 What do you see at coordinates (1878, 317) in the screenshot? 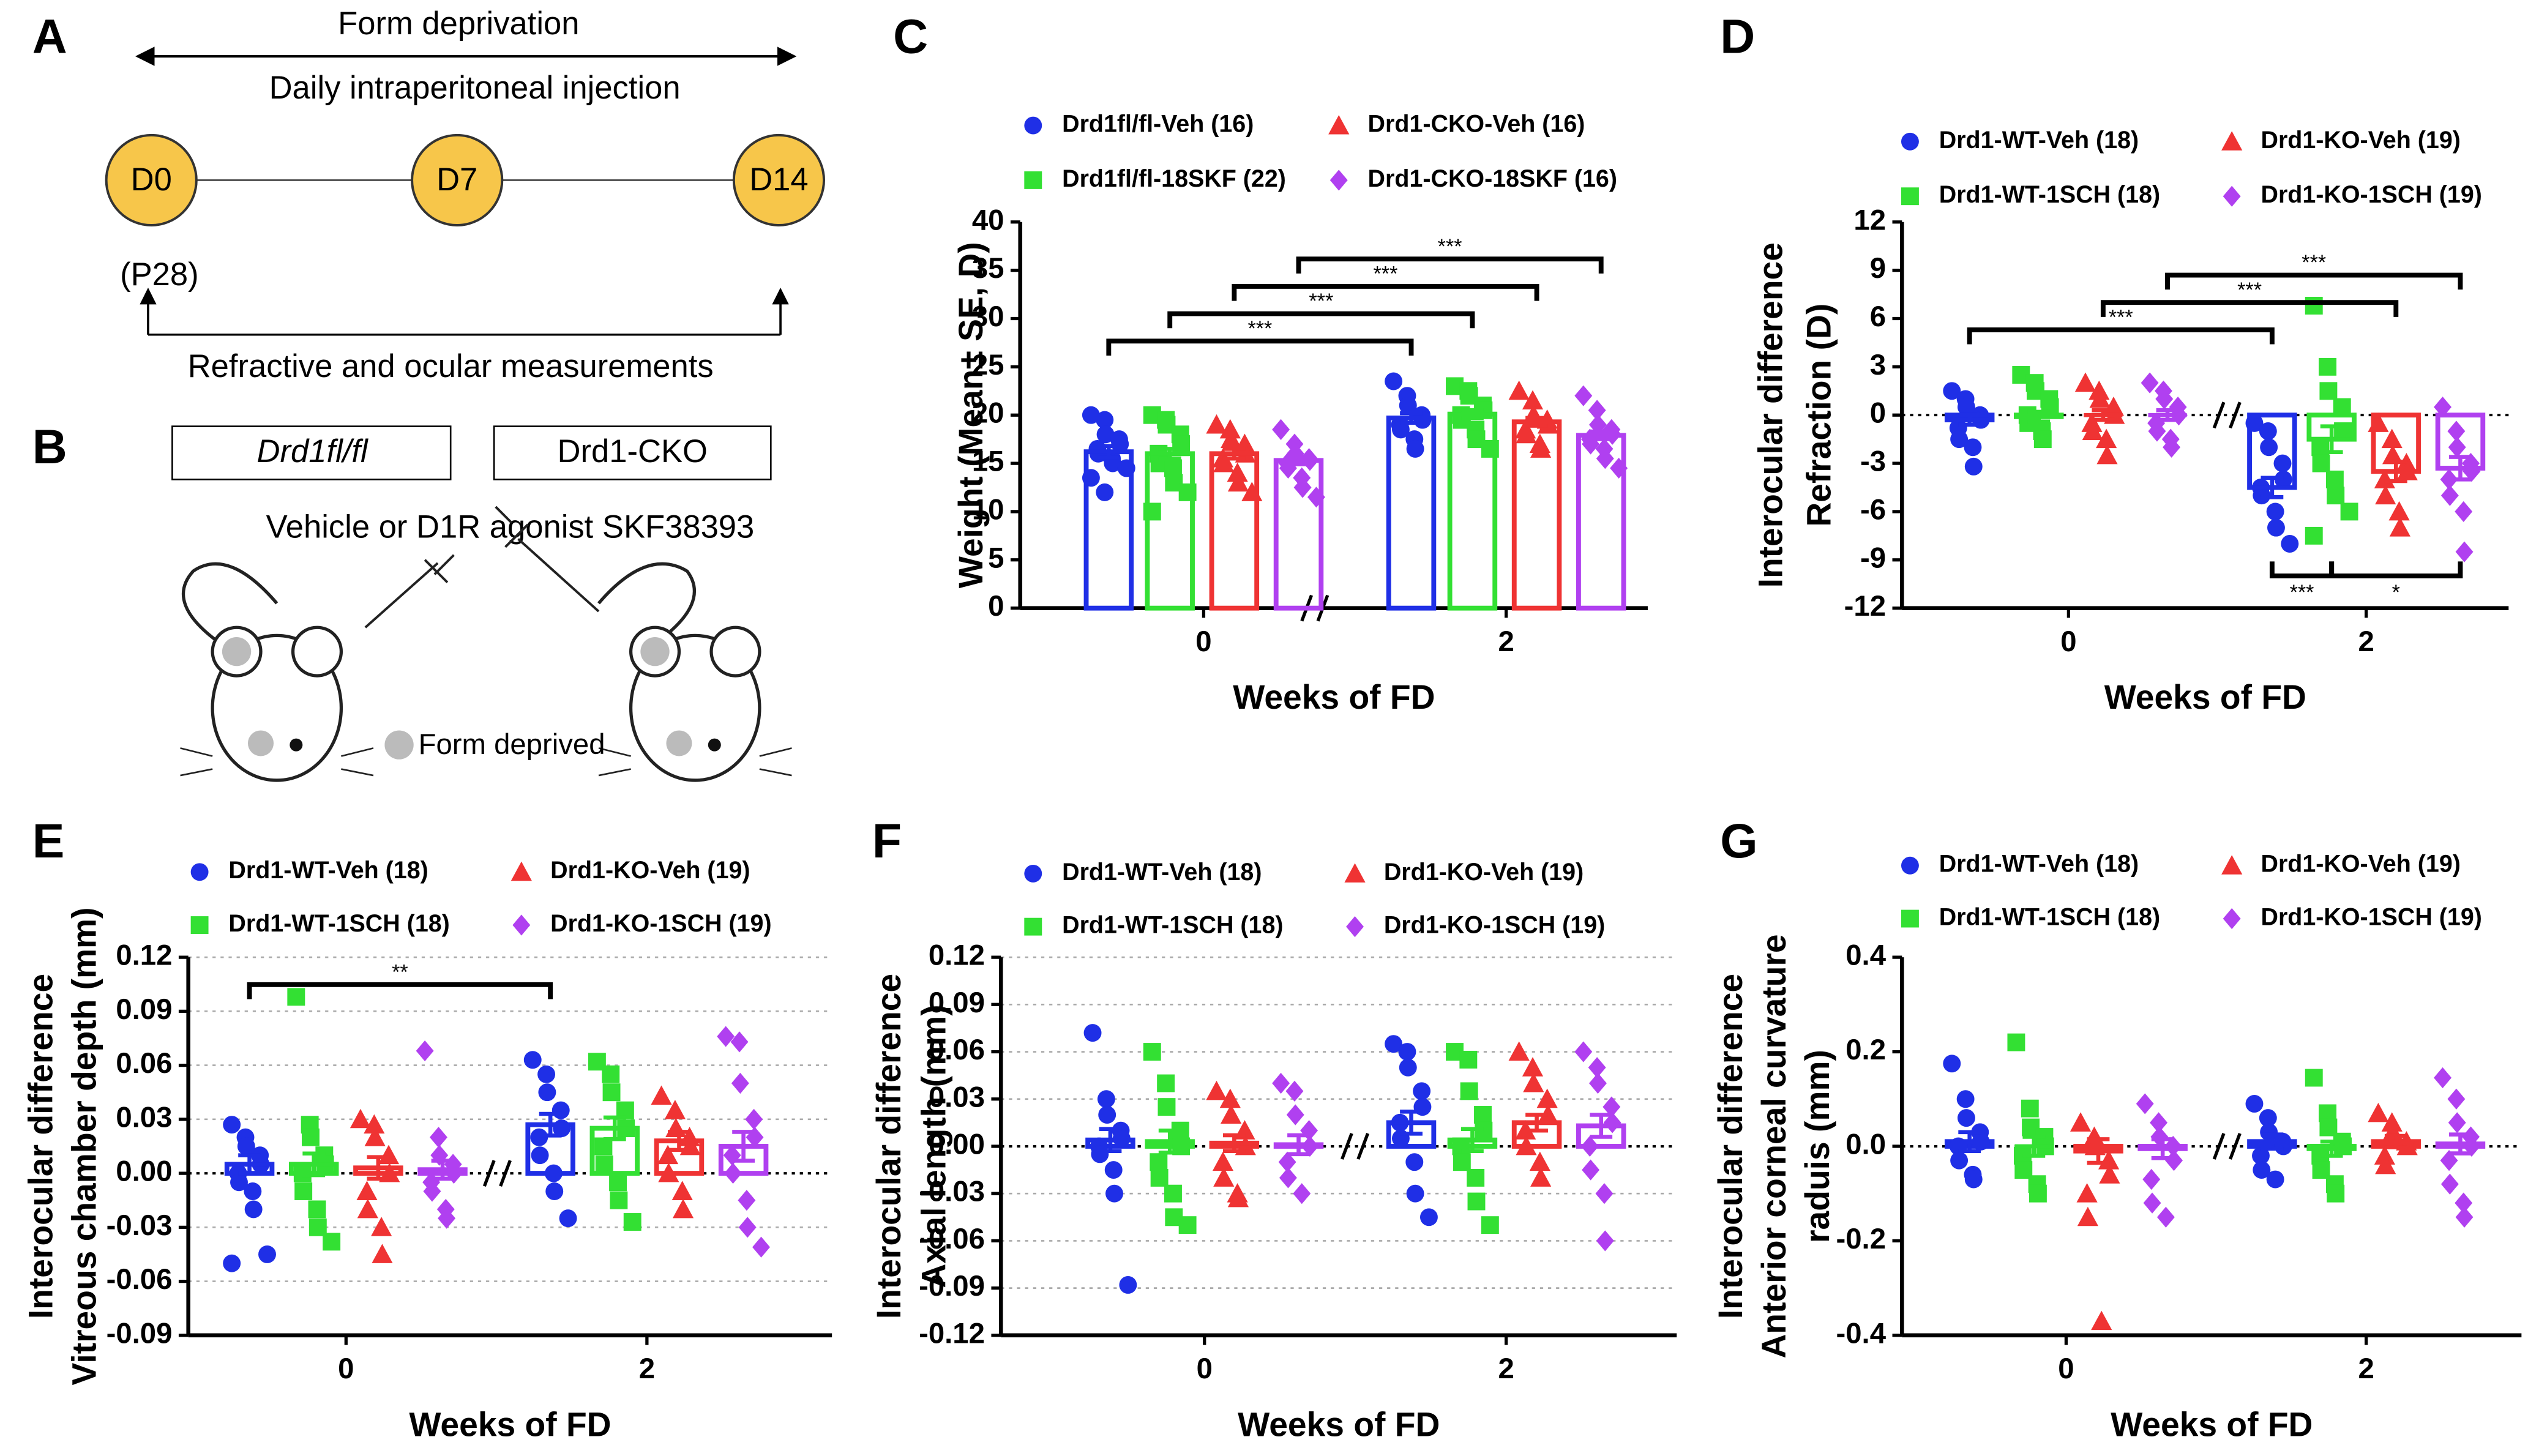
I see `y-tick-label: 6` at bounding box center [1878, 317].